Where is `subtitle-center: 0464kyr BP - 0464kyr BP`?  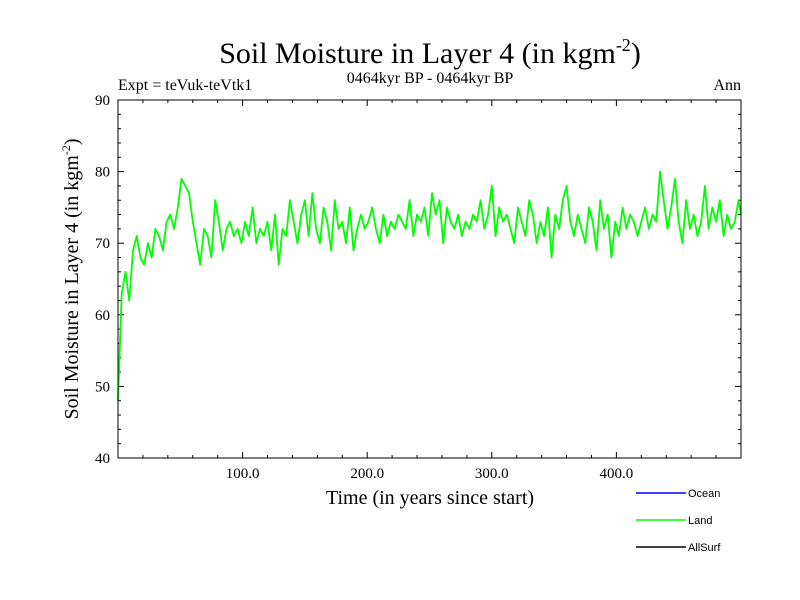 subtitle-center: 0464kyr BP - 0464kyr BP is located at coordinates (430, 78).